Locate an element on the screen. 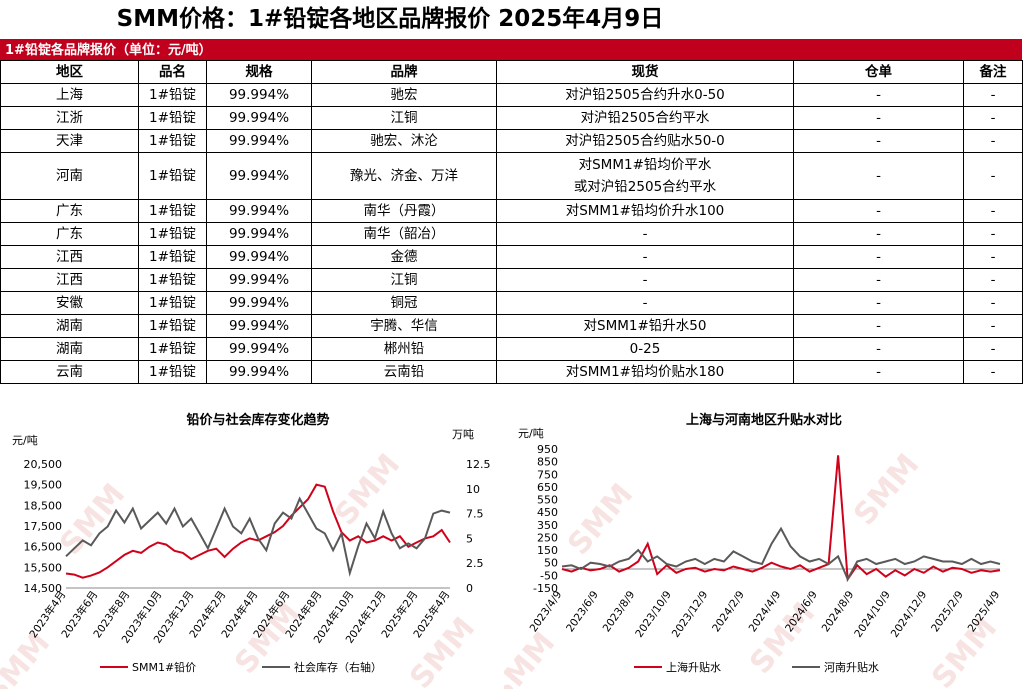  y-tick: 50 is located at coordinates (551, 563).